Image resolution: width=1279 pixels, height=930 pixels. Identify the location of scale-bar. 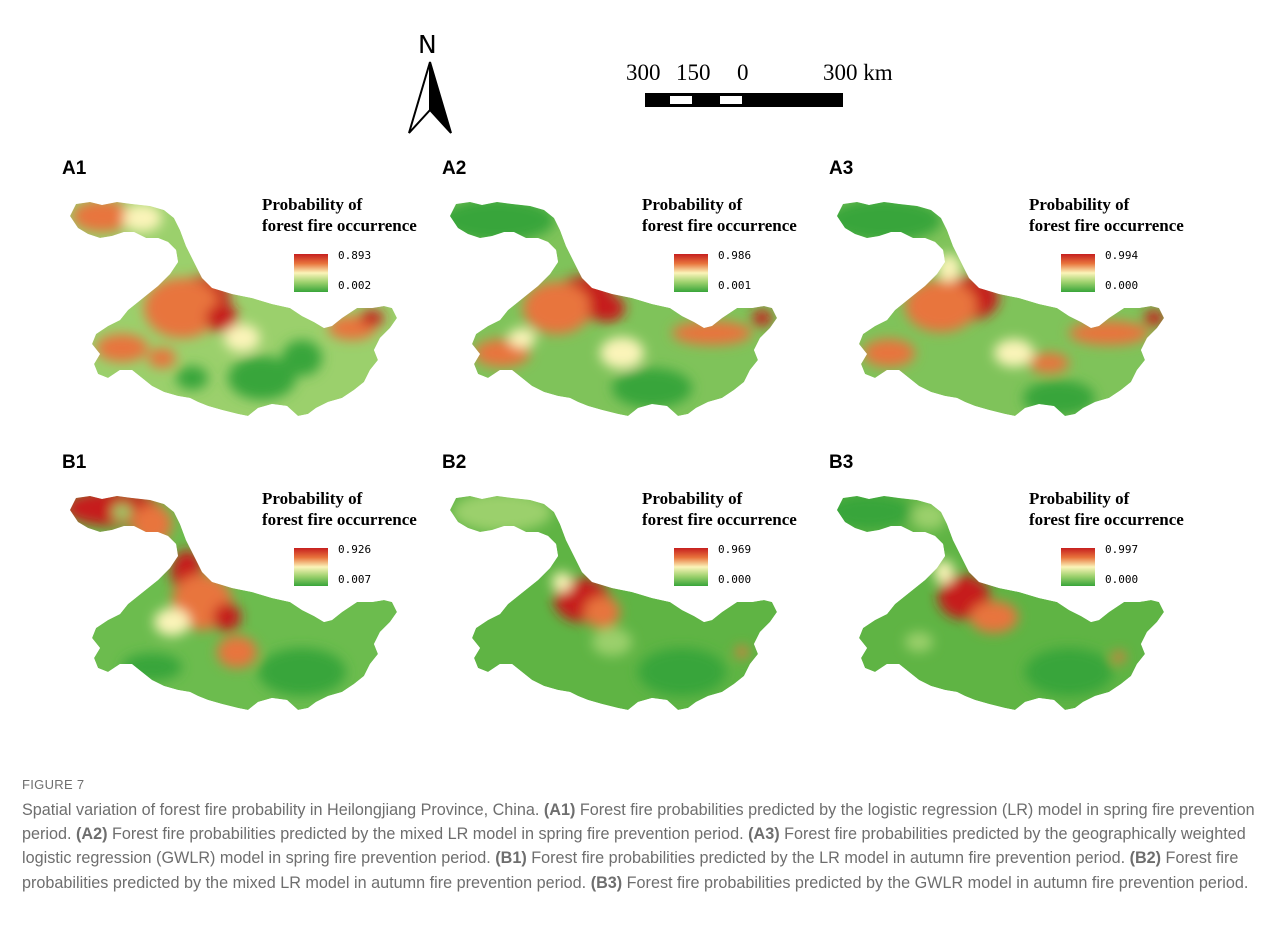
(744, 100).